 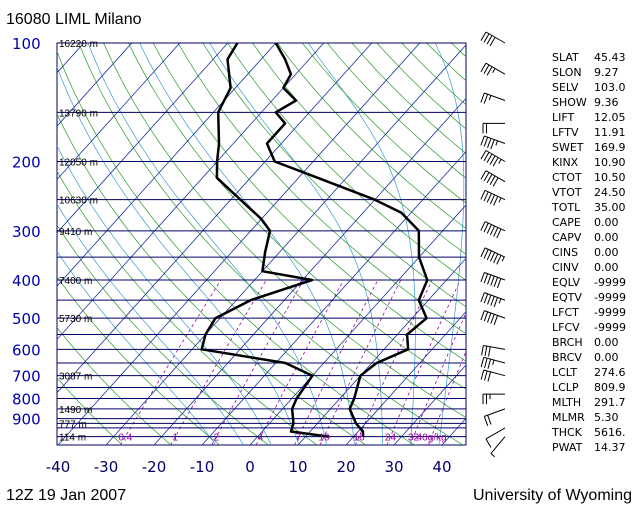 What do you see at coordinates (610, 207) in the screenshot?
I see `stat-value: 35.00` at bounding box center [610, 207].